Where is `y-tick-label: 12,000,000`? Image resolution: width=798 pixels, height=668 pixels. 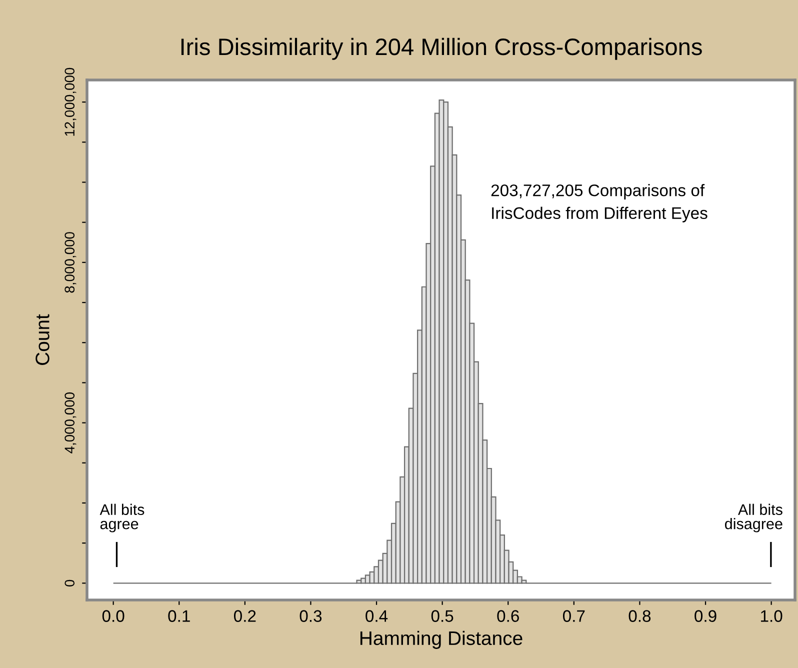
y-tick-label: 12,000,000 is located at coordinates (70, 102).